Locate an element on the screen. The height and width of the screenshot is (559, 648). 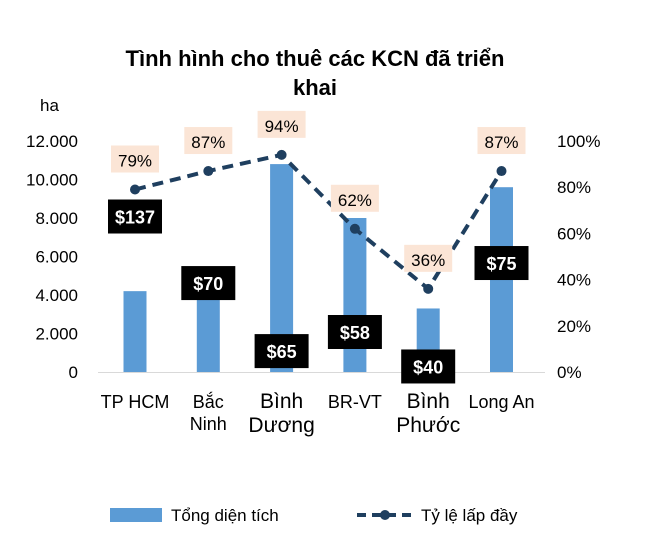
legend-bar-swatch is located at coordinates (136, 515).